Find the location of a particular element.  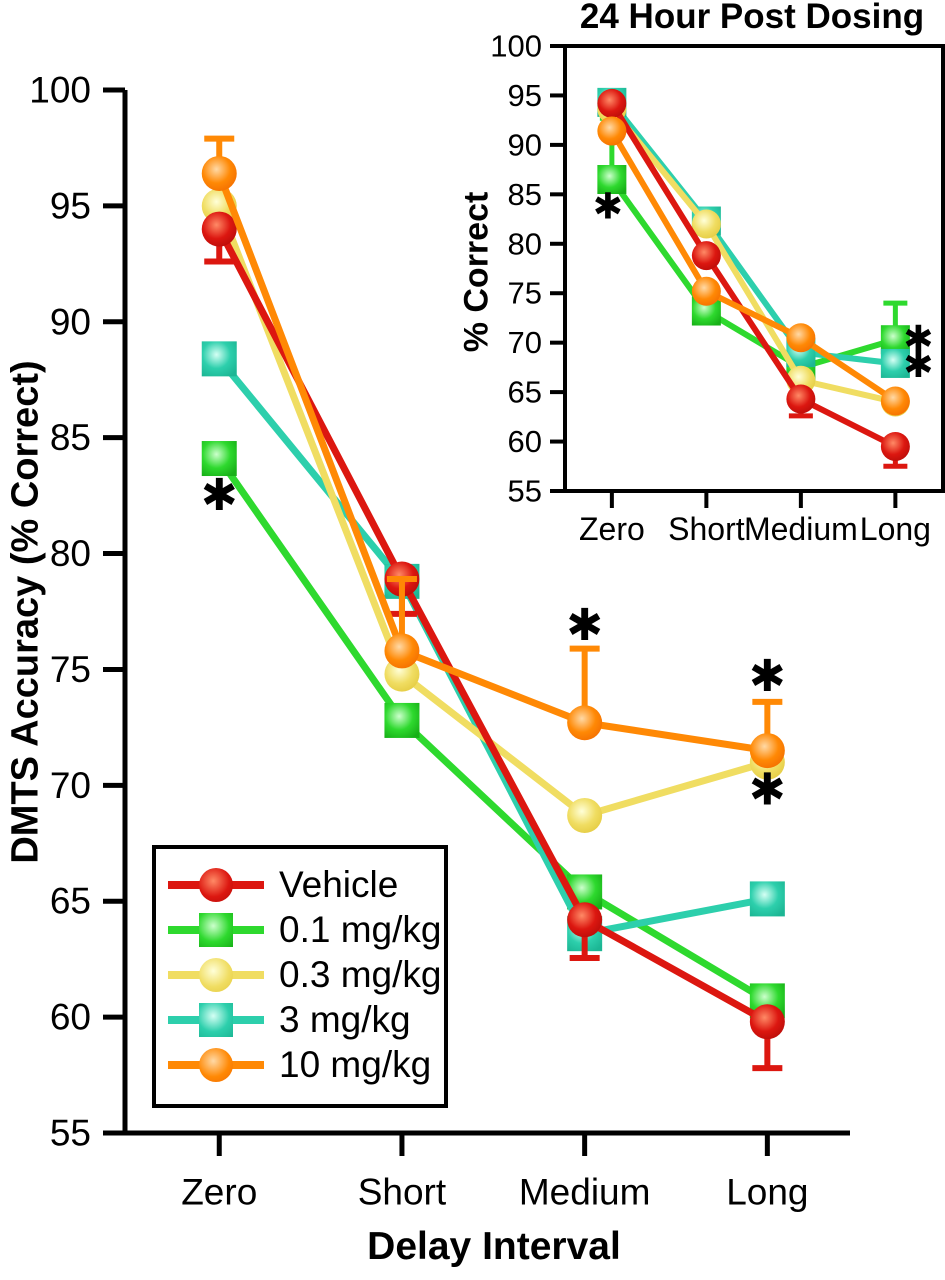

legend-label: 0.3 mg/kg is located at coordinates (360, 974).